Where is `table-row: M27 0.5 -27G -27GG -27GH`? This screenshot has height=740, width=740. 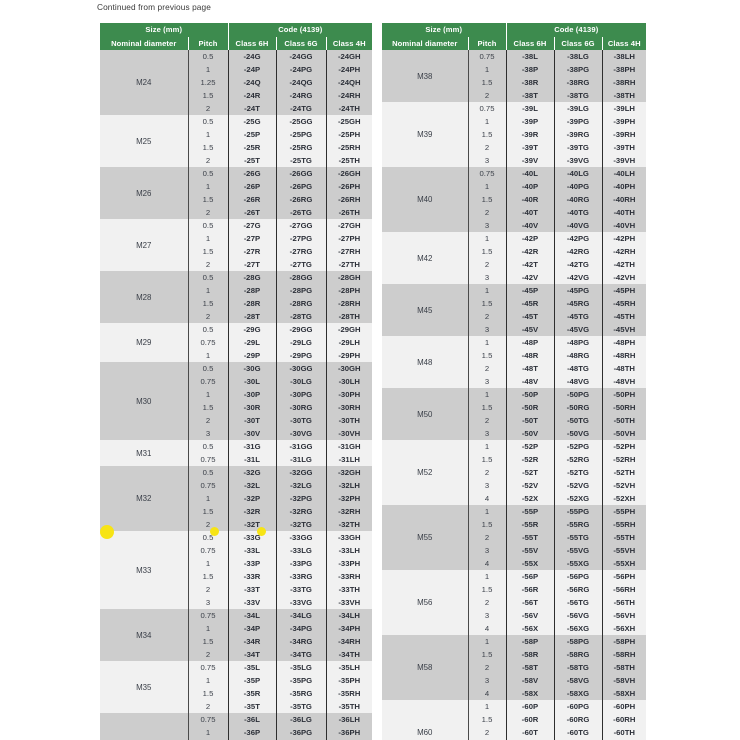 table-row: M27 0.5 -27G -27GG -27GH is located at coordinates (236, 245).